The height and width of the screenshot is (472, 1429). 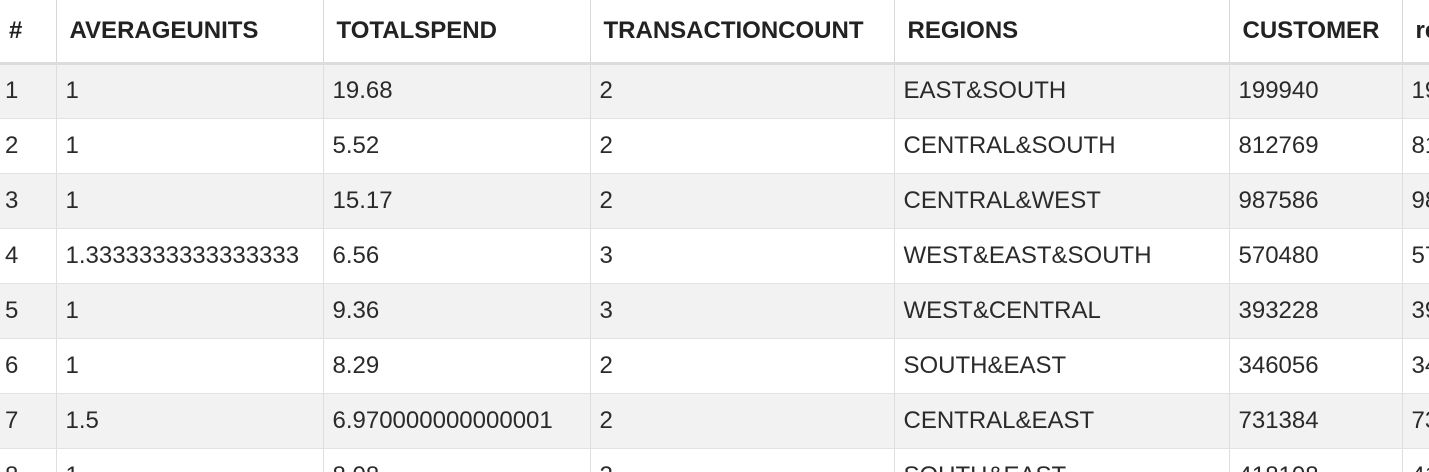 What do you see at coordinates (1415, 32) in the screenshot?
I see `column-header-truncated: re` at bounding box center [1415, 32].